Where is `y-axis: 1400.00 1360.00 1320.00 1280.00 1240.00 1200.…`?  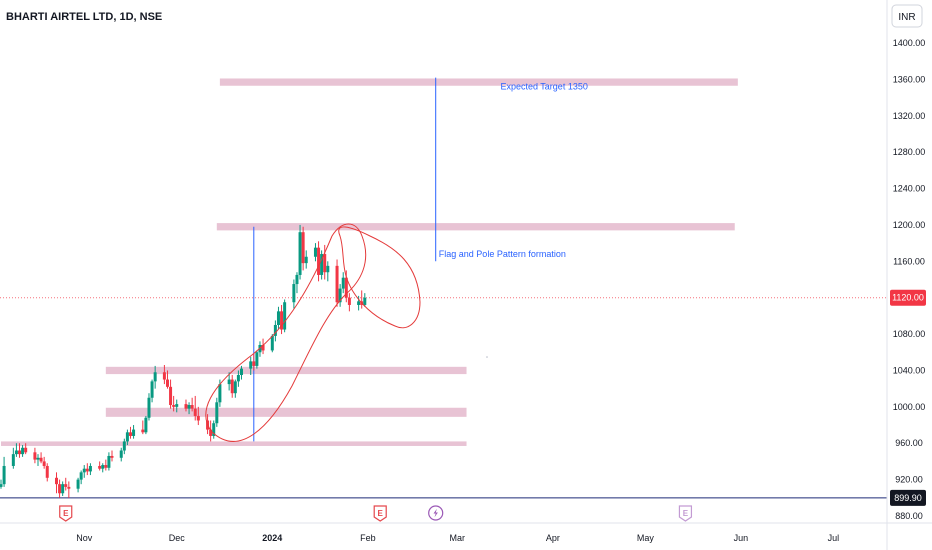 y-axis: 1400.00 1360.00 1320.00 1280.00 1240.00 1200.… is located at coordinates (905, 275).